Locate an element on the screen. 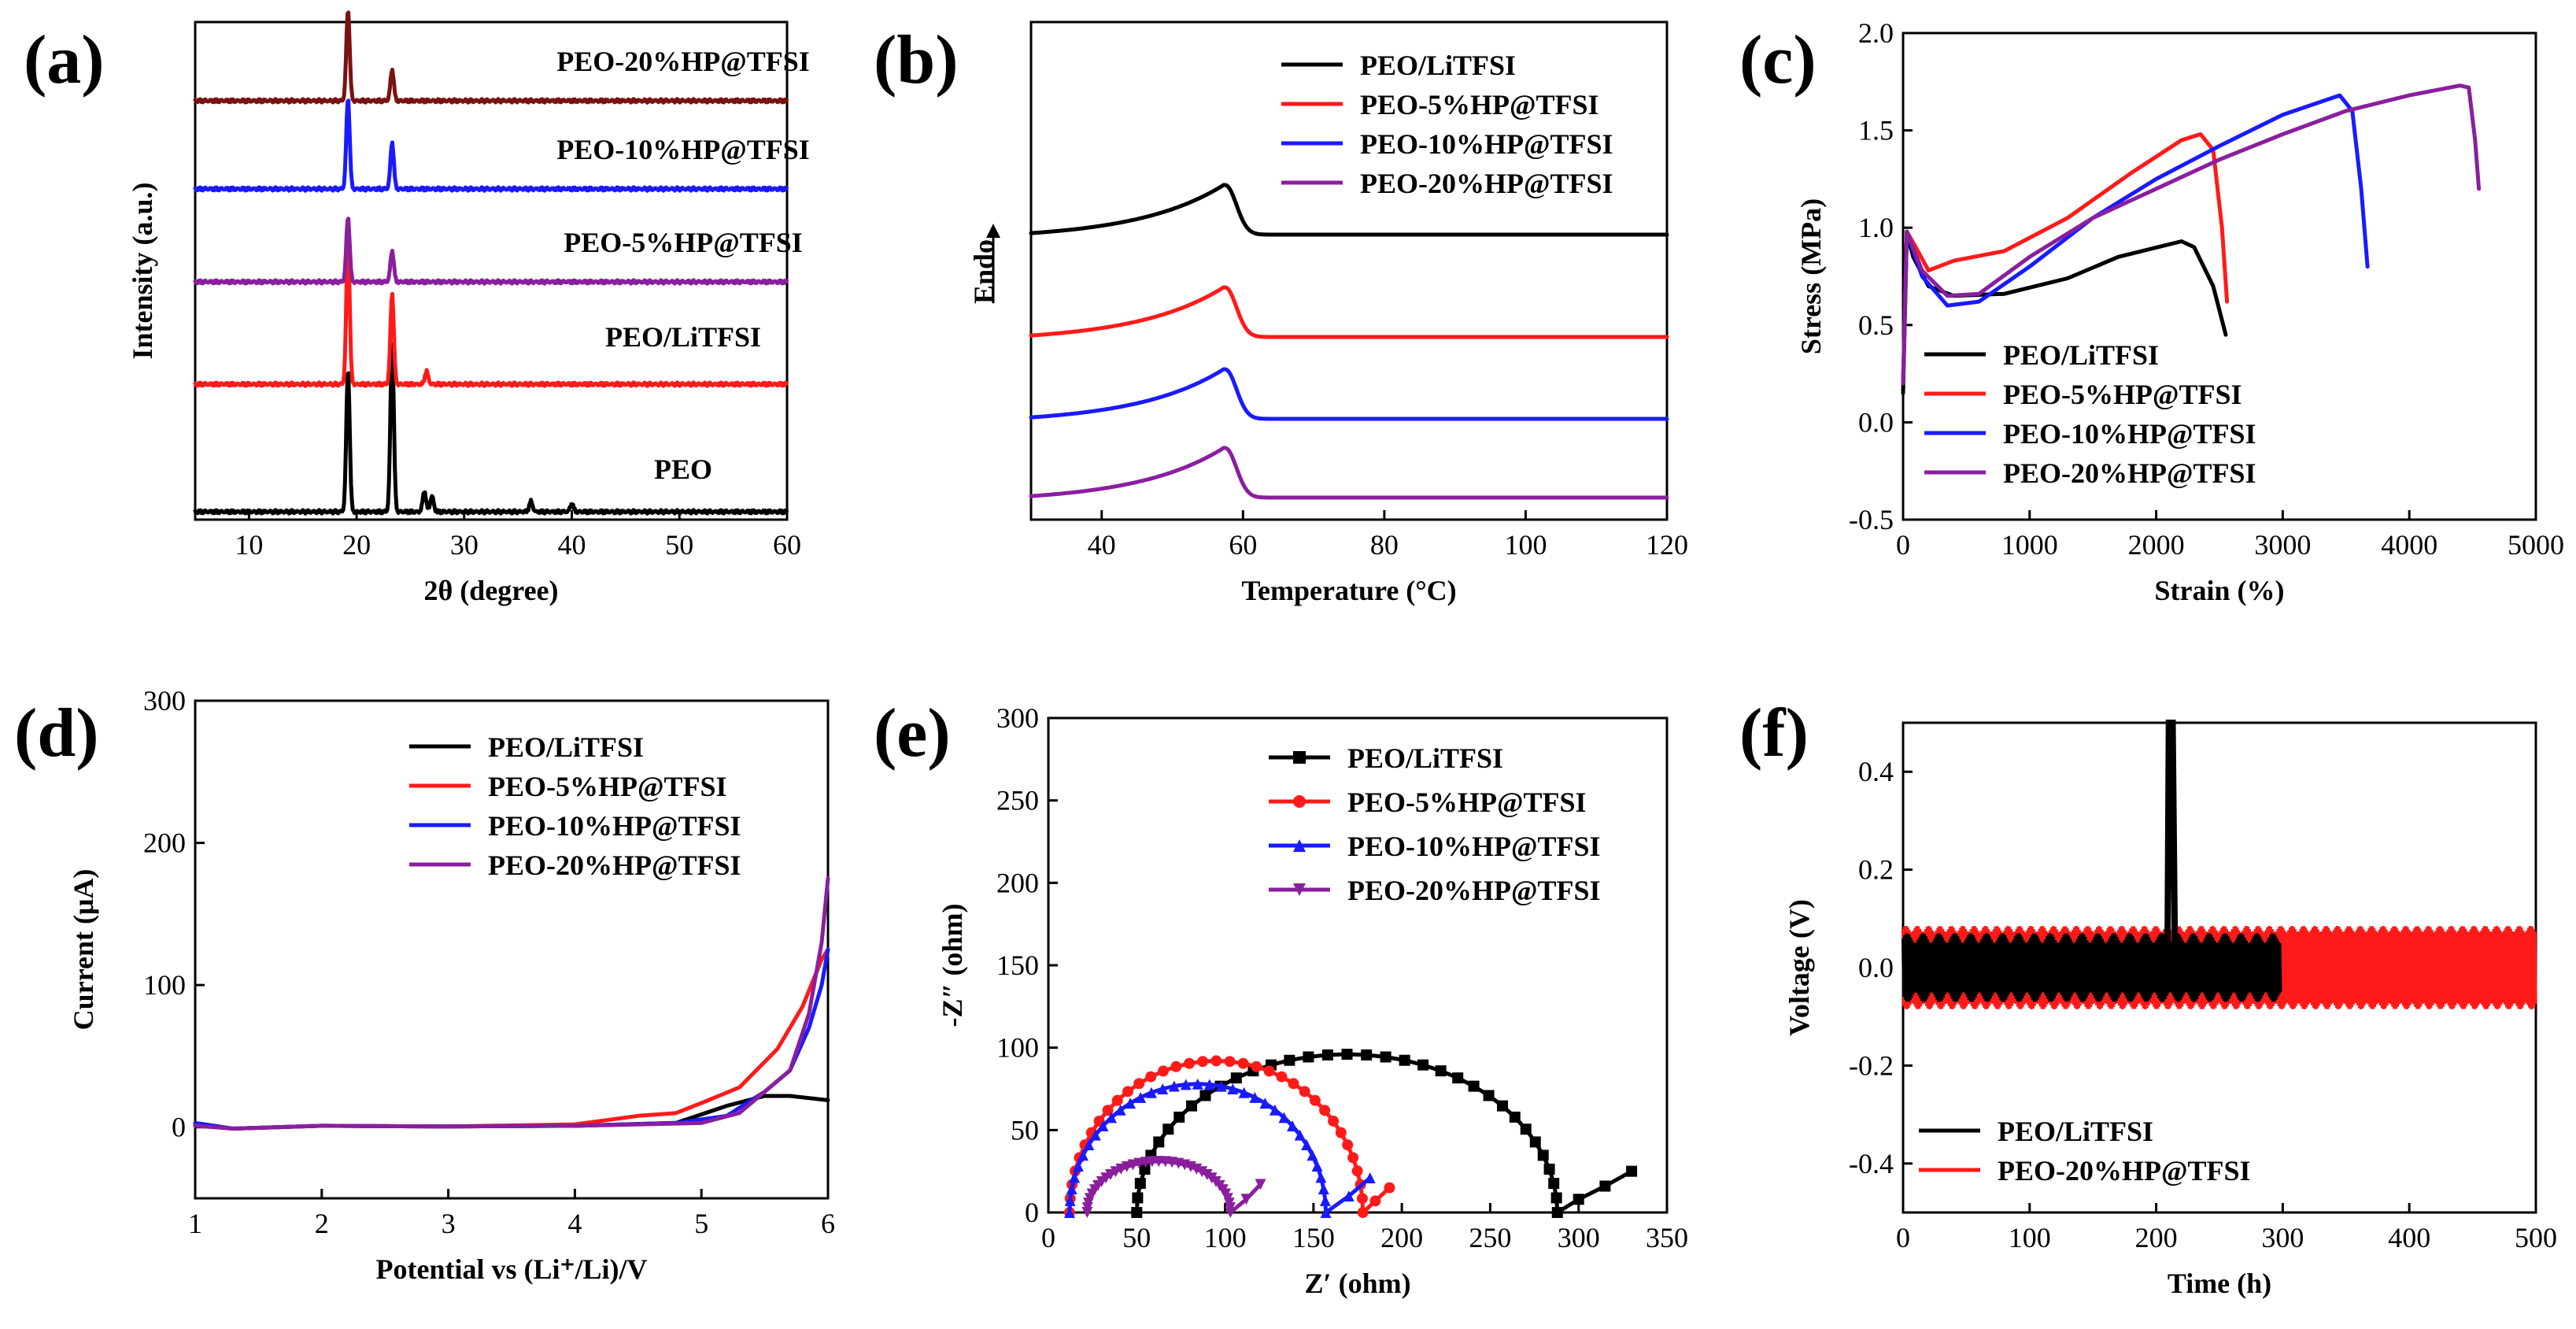 This screenshot has width=2576, height=1329. legend-label: PEO-10%HP@TFSI is located at coordinates (1474, 846).